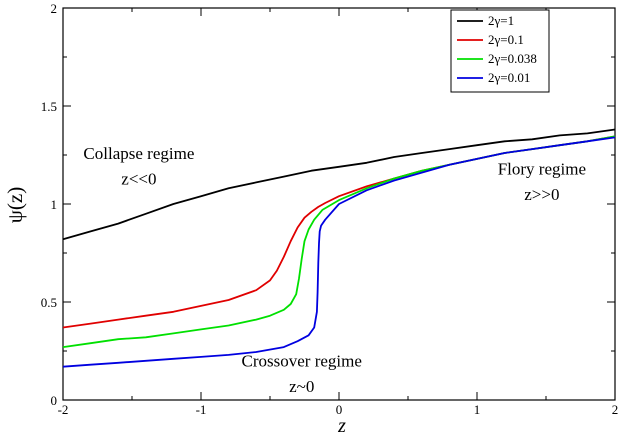 The image size is (618, 437). Describe the element at coordinates (506, 39) in the screenshot. I see `legend-label: 2γ=0.1` at that location.